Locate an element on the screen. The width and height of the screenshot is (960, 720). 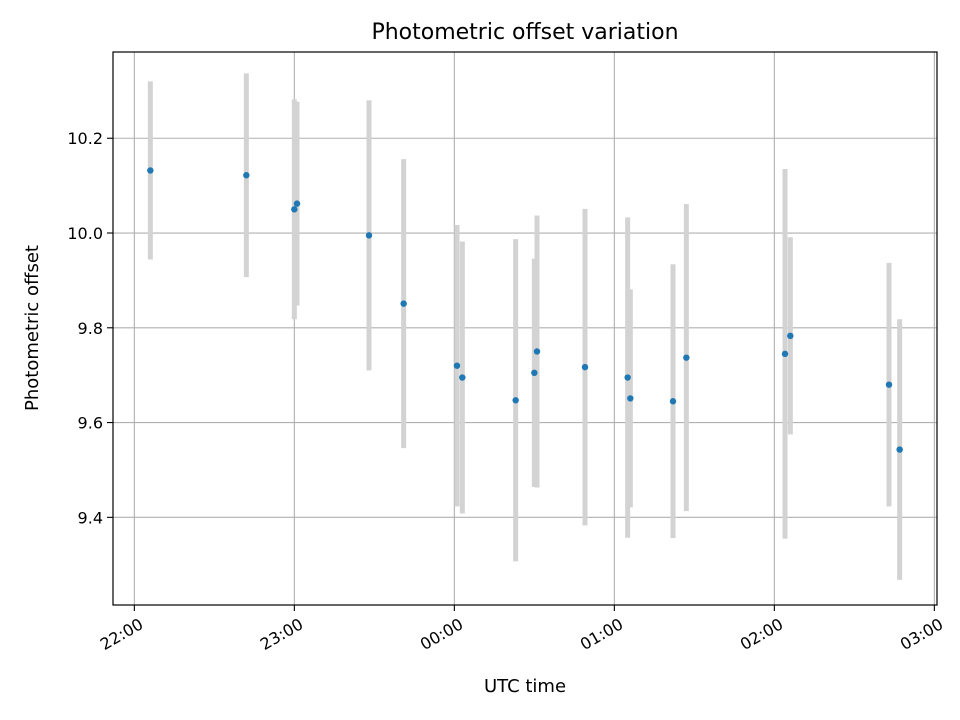
chart-title: Photometric offset variation is located at coordinates (524, 32).